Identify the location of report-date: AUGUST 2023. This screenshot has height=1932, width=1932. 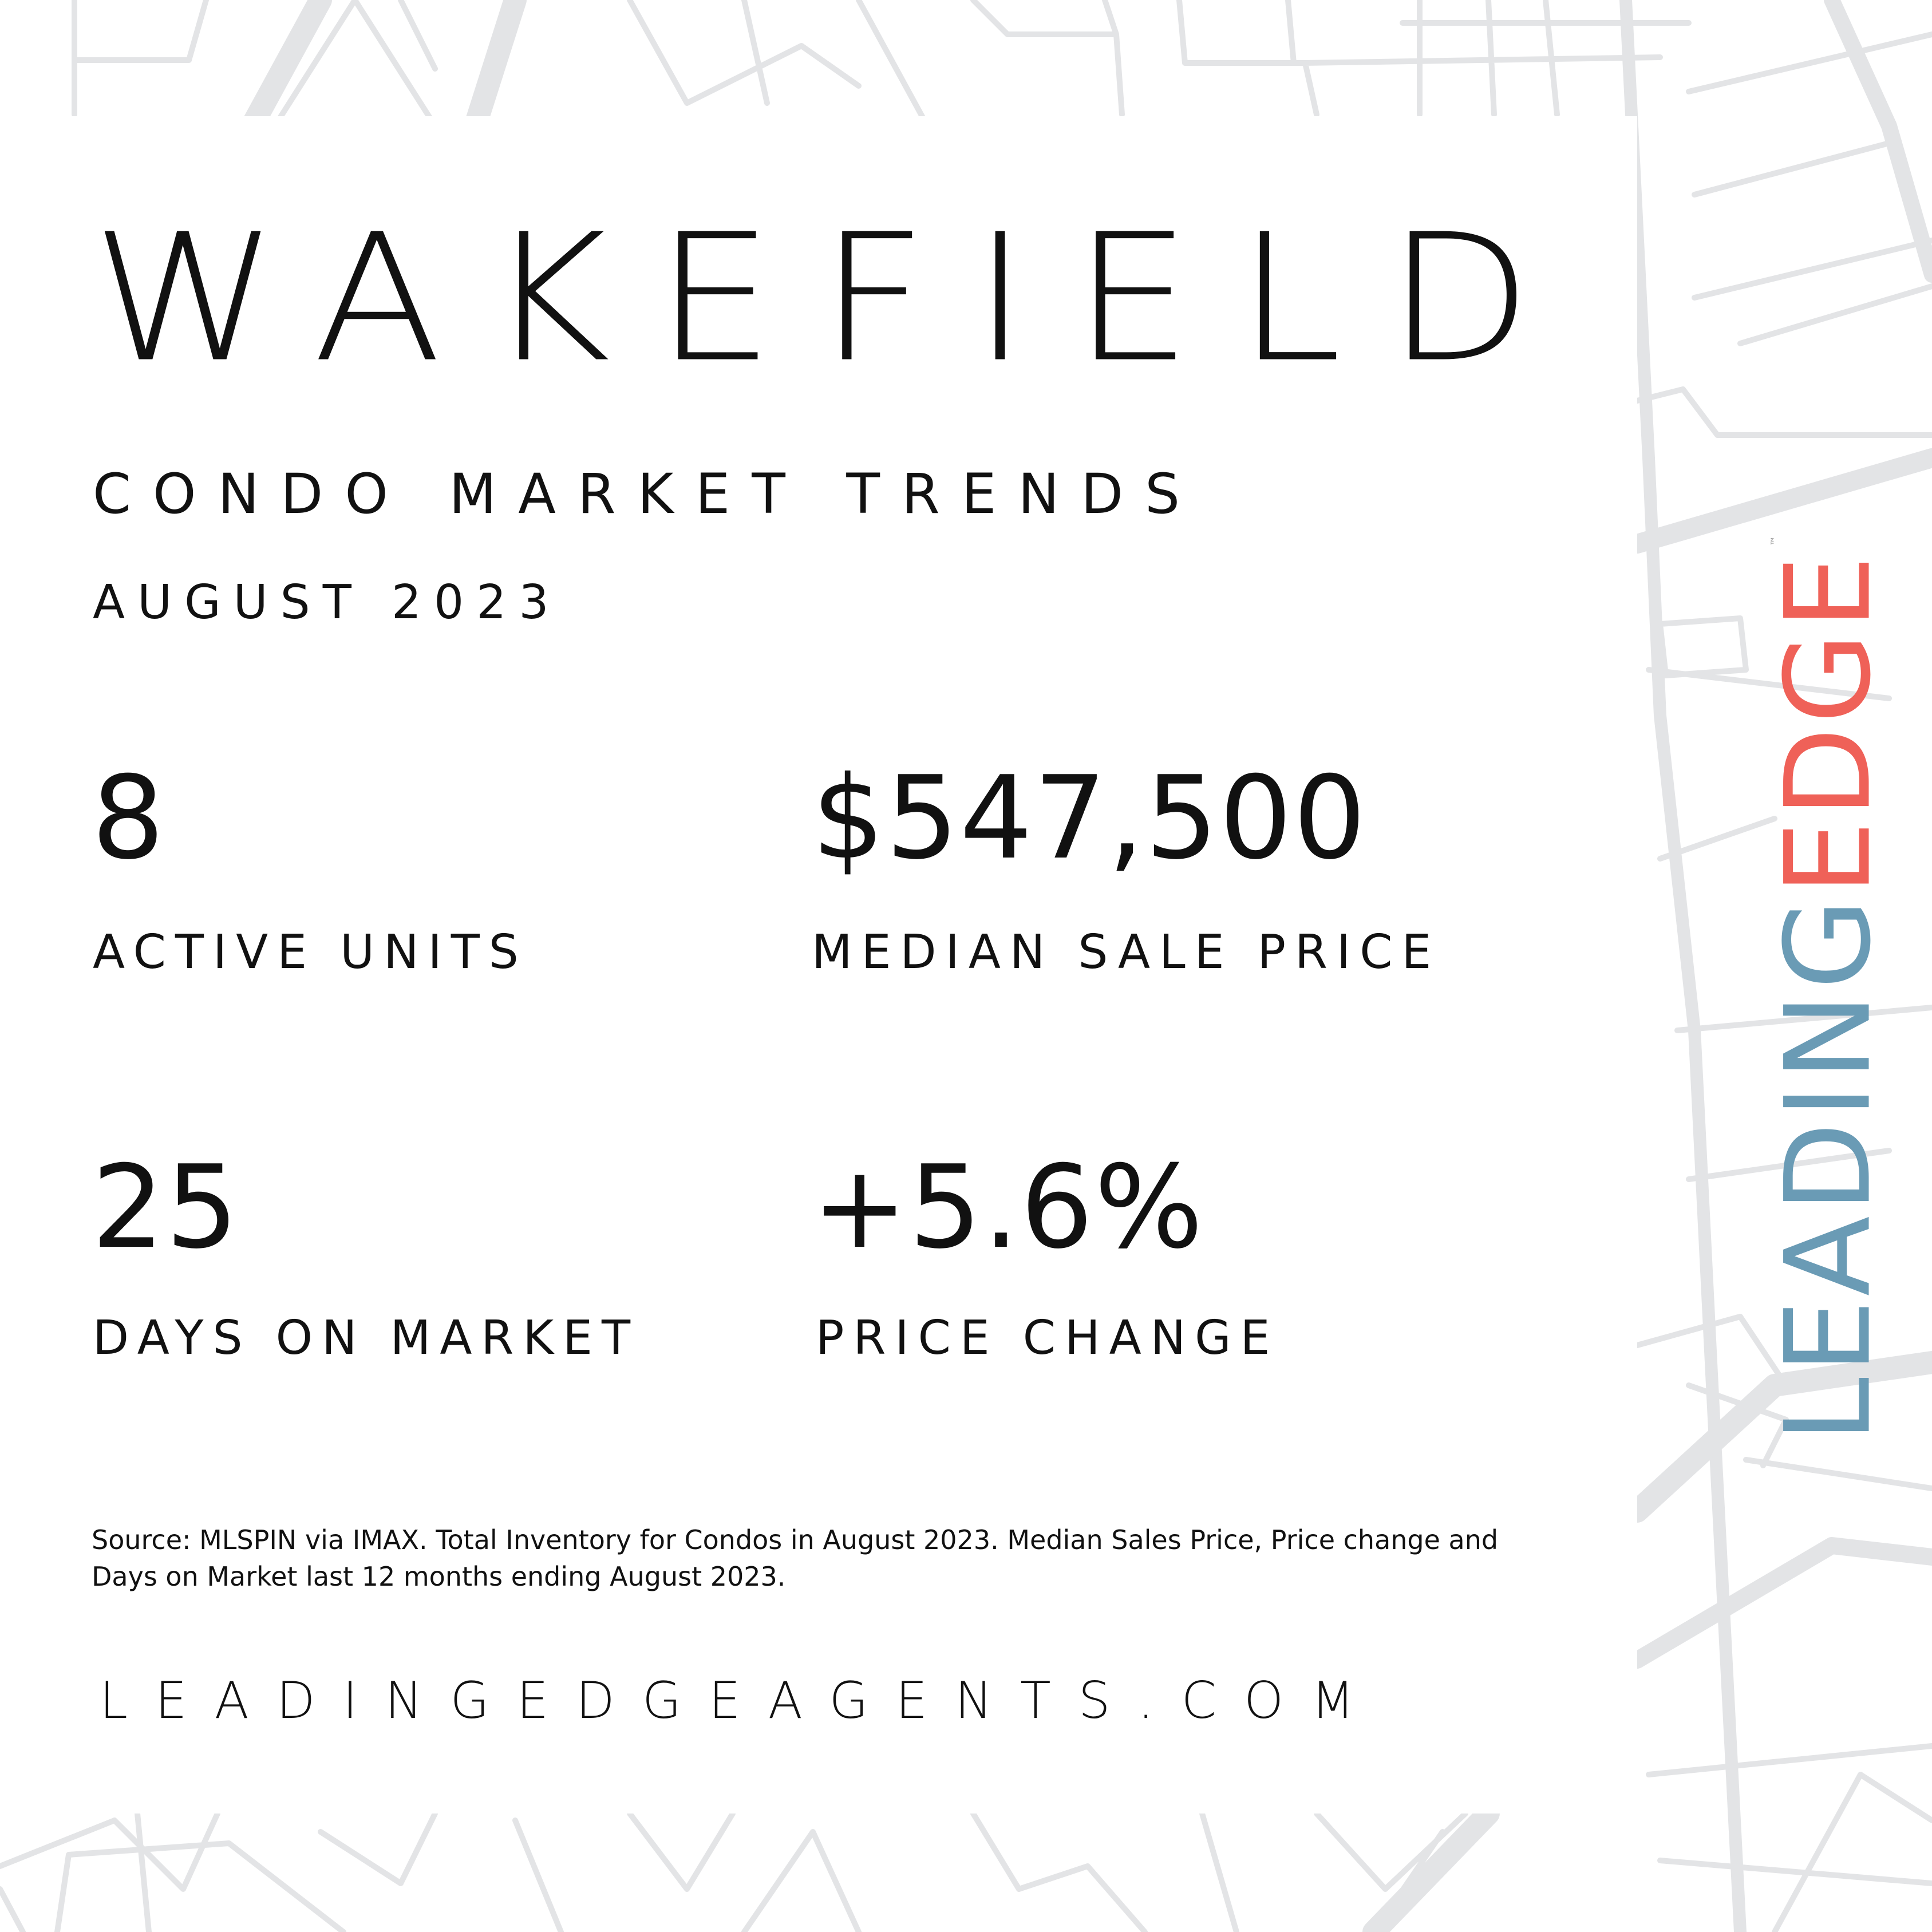
(327, 602).